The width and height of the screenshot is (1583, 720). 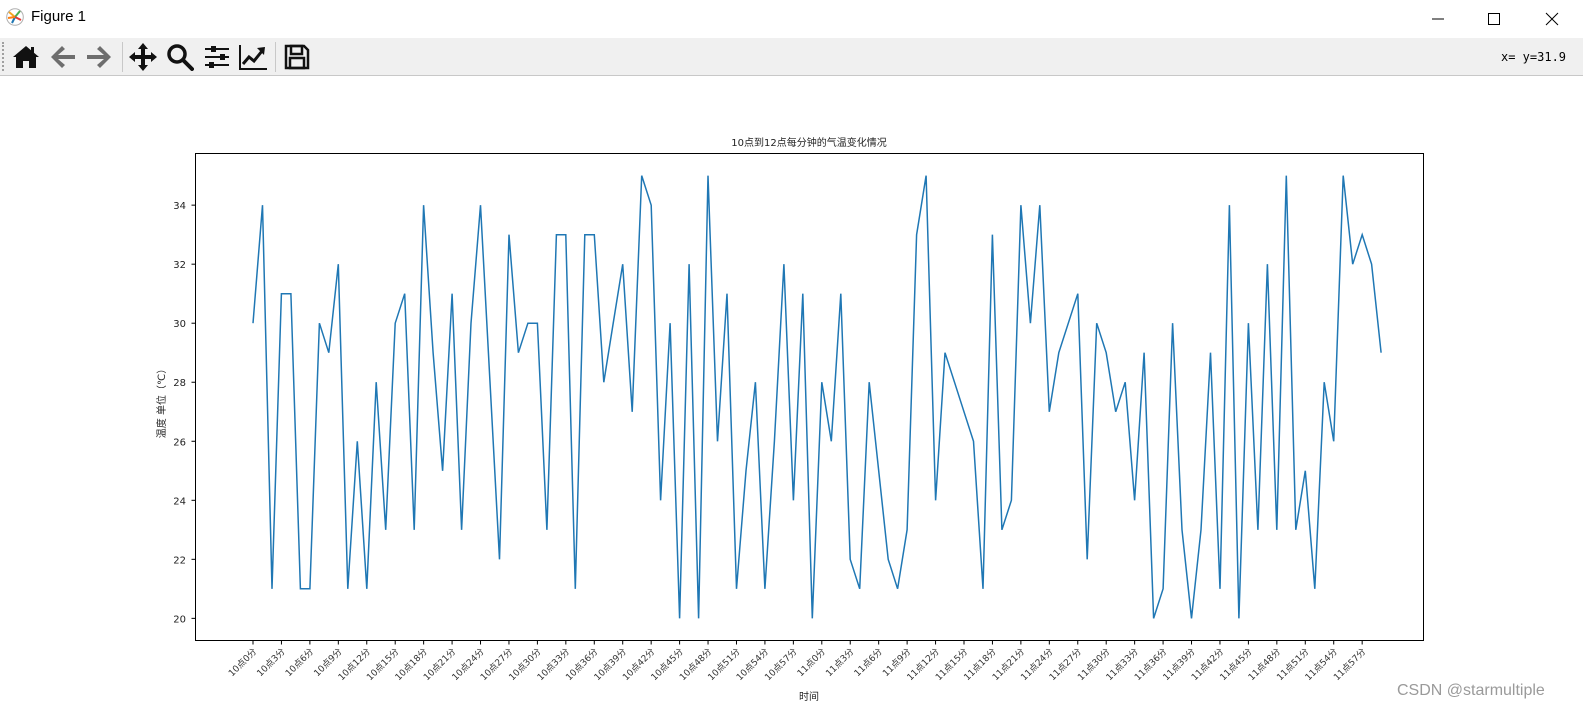 I want to click on move-icon, so click(x=143, y=57).